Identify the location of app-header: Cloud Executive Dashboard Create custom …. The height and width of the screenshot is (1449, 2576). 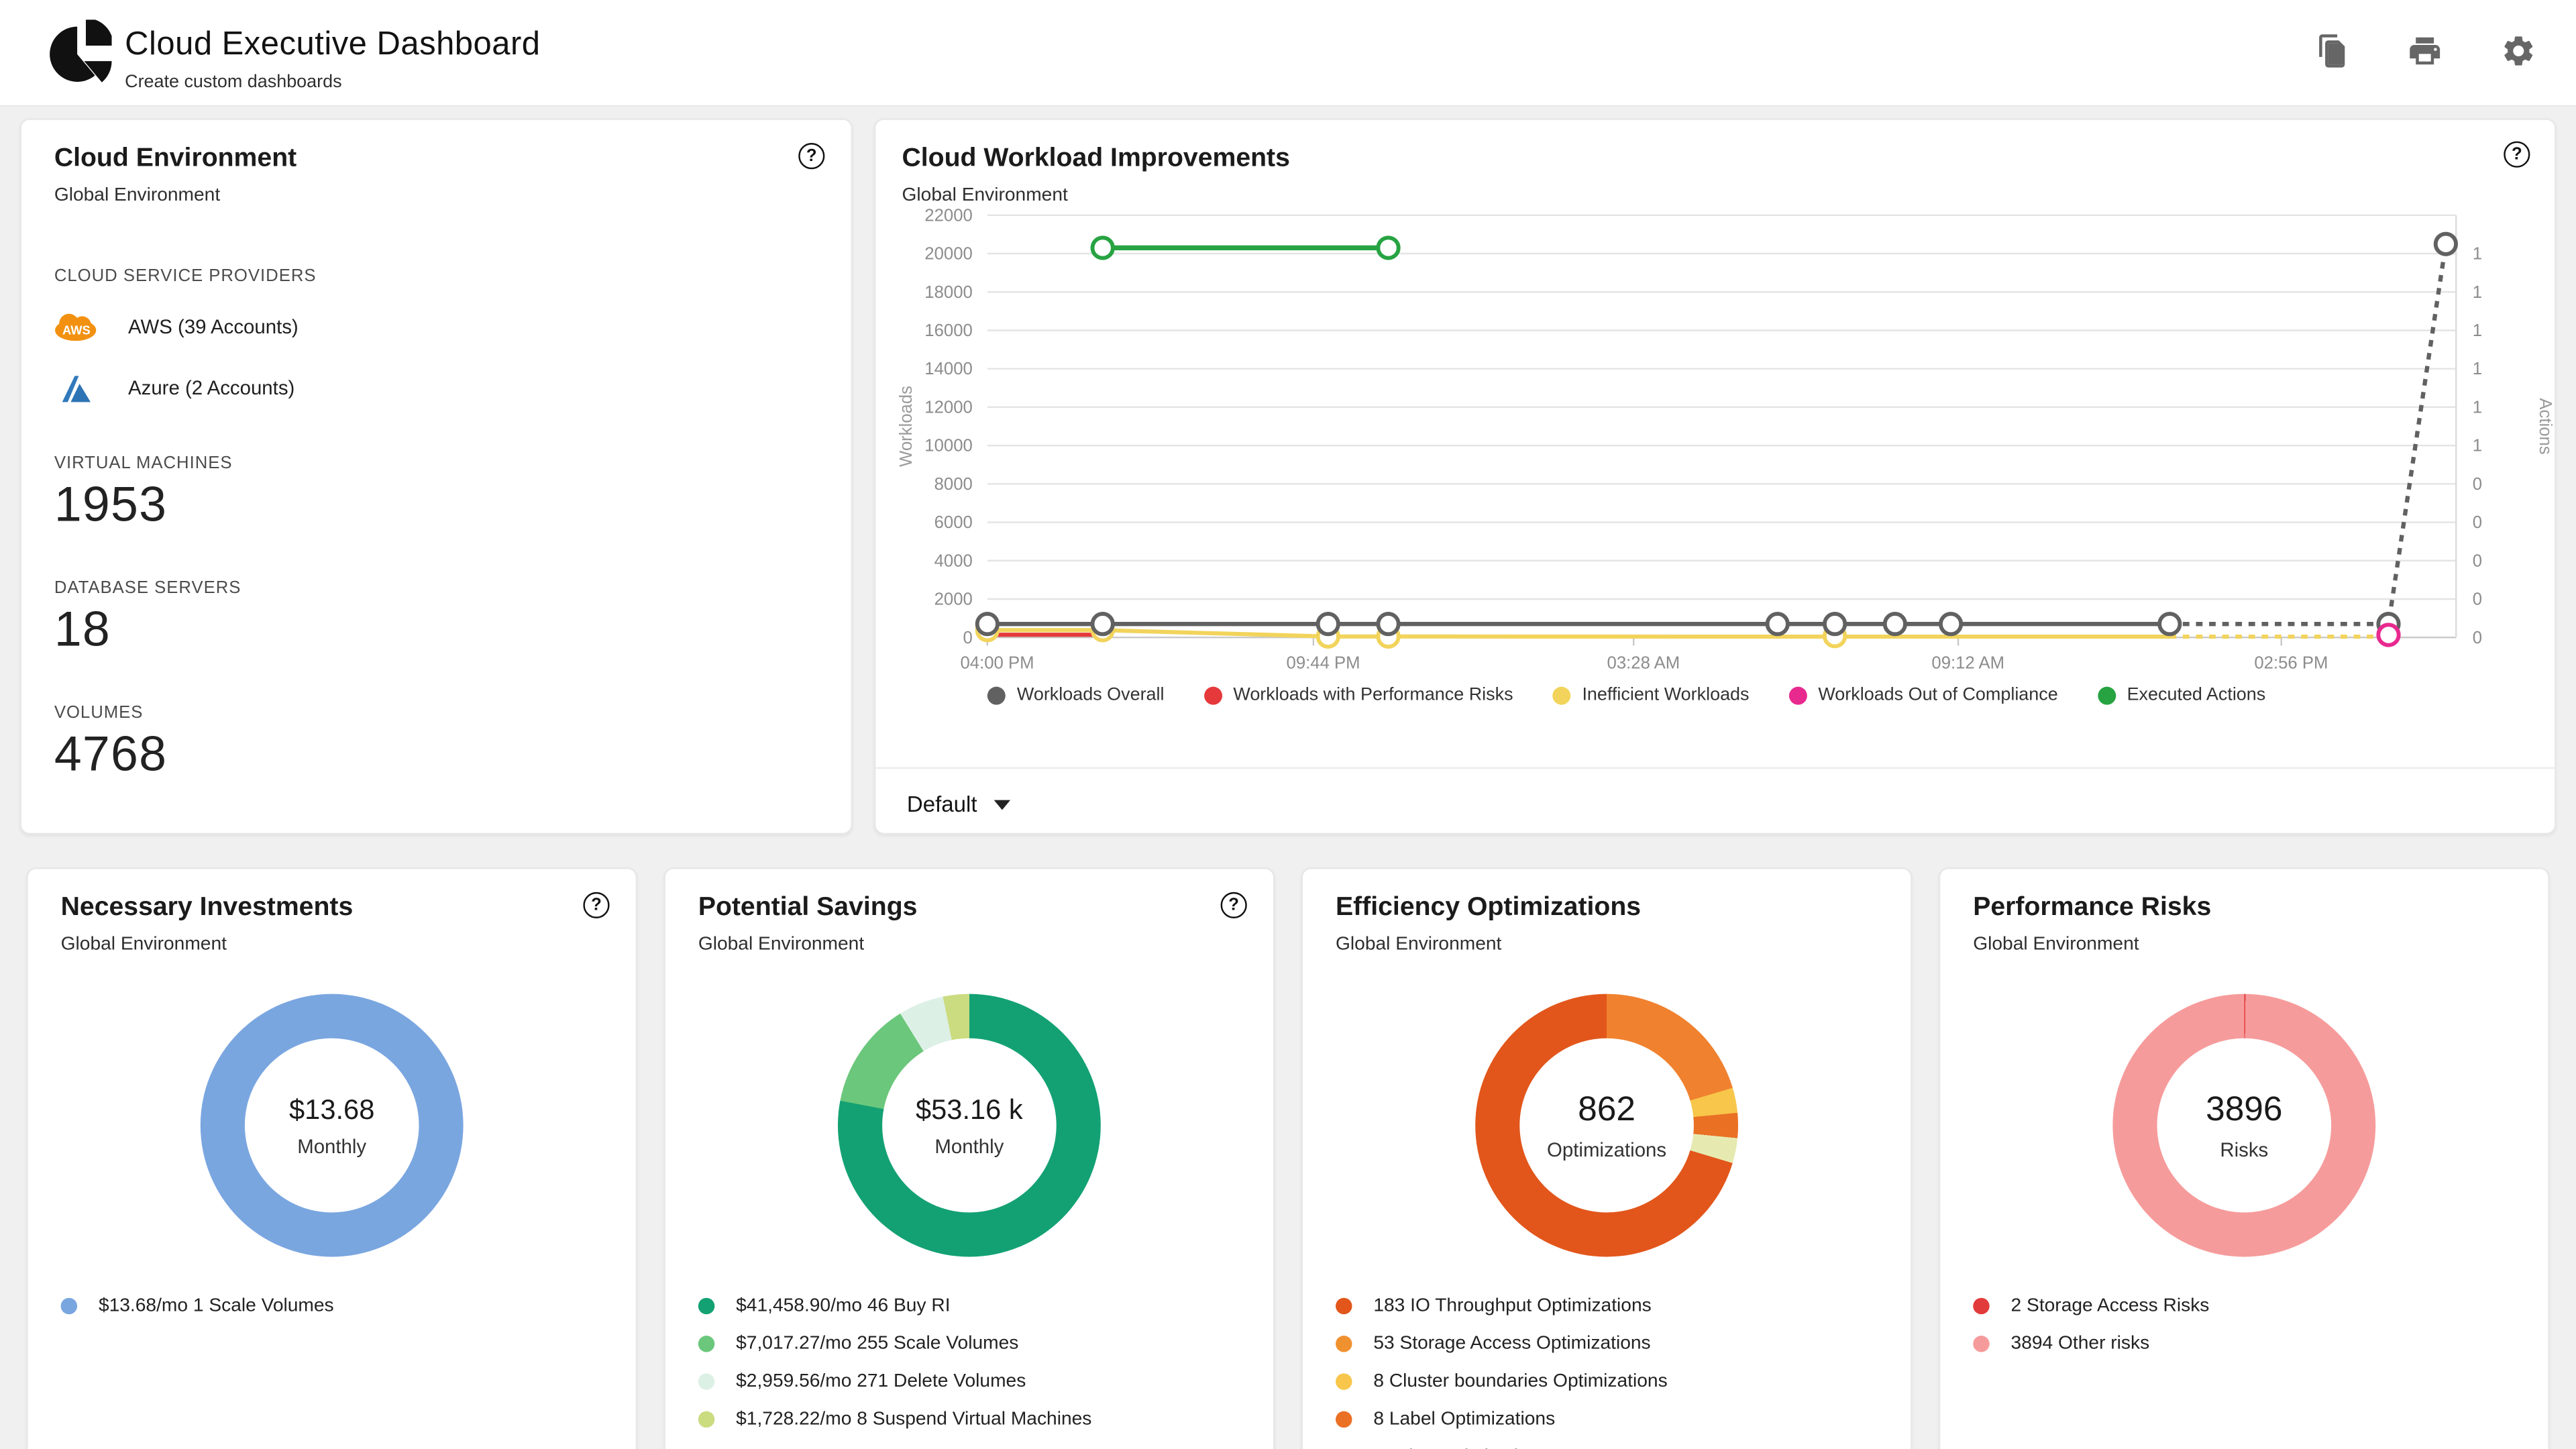
(1288, 53).